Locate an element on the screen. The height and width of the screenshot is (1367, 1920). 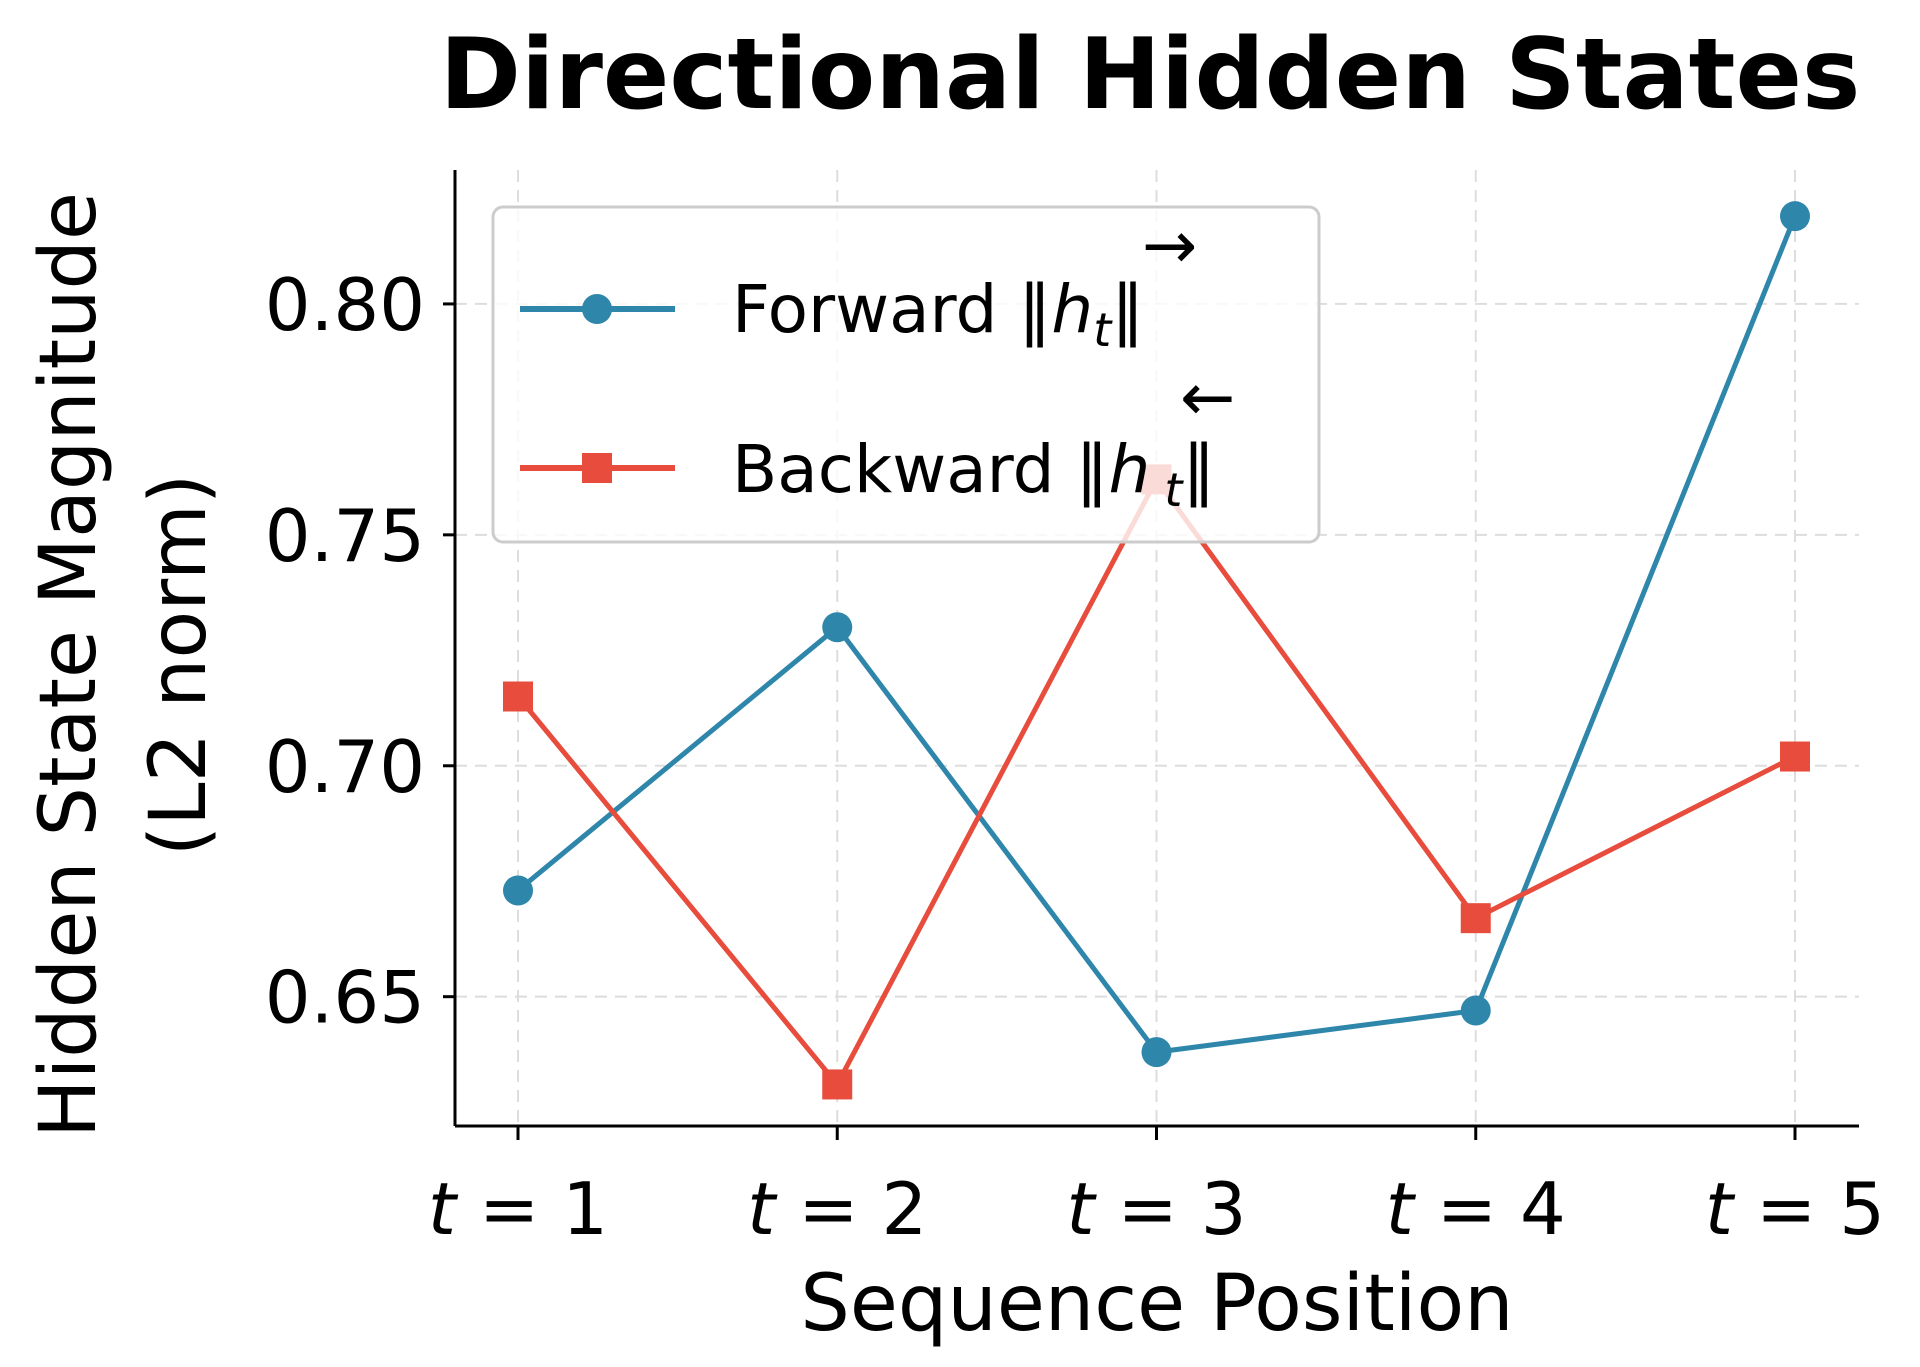
x-tick-label: t = 5 is located at coordinates (1795, 1209).